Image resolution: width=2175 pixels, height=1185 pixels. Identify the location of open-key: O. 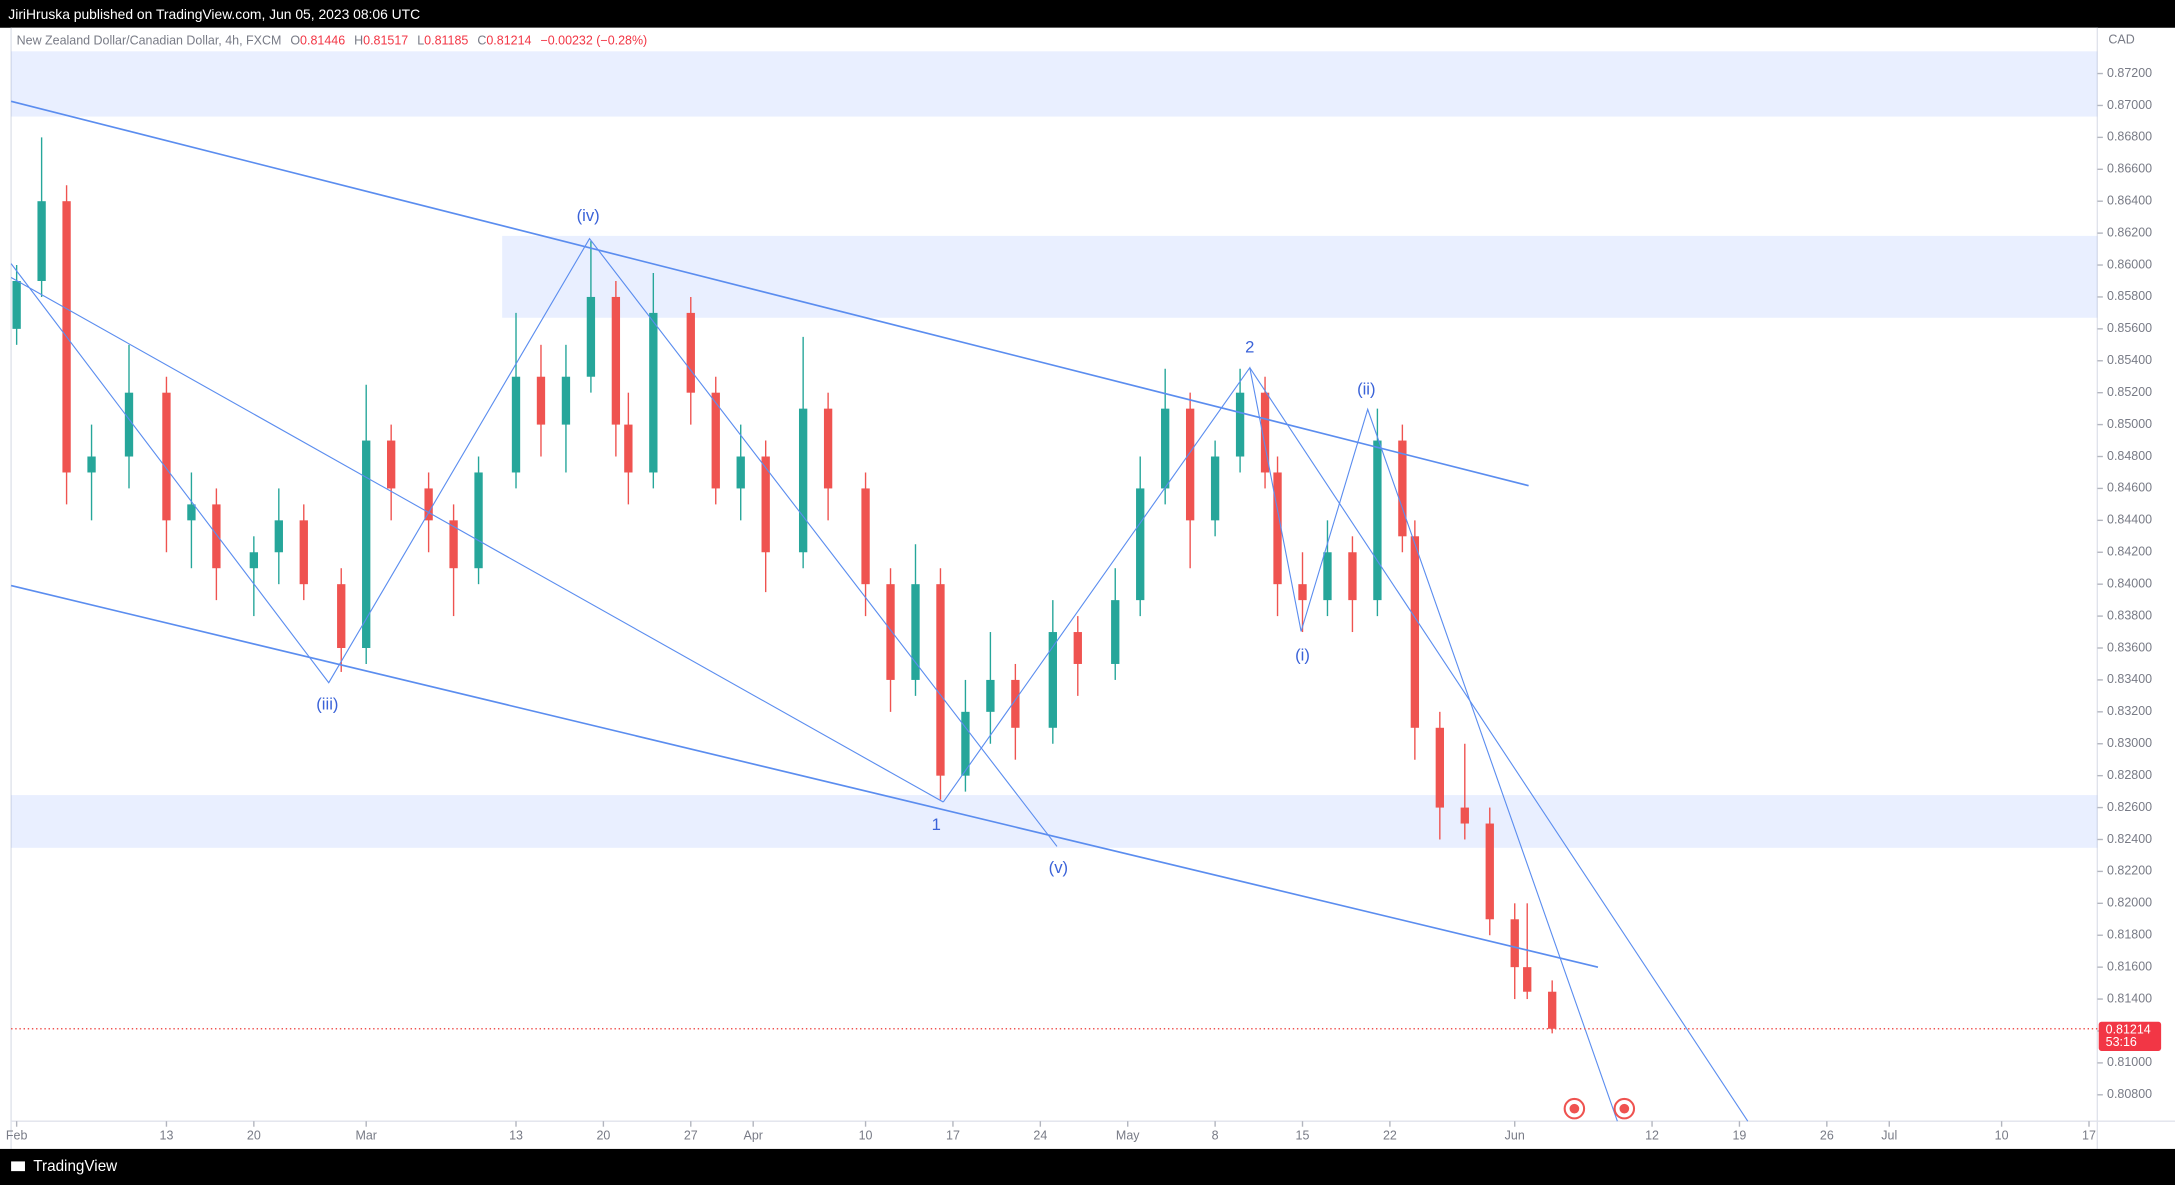
(295, 41).